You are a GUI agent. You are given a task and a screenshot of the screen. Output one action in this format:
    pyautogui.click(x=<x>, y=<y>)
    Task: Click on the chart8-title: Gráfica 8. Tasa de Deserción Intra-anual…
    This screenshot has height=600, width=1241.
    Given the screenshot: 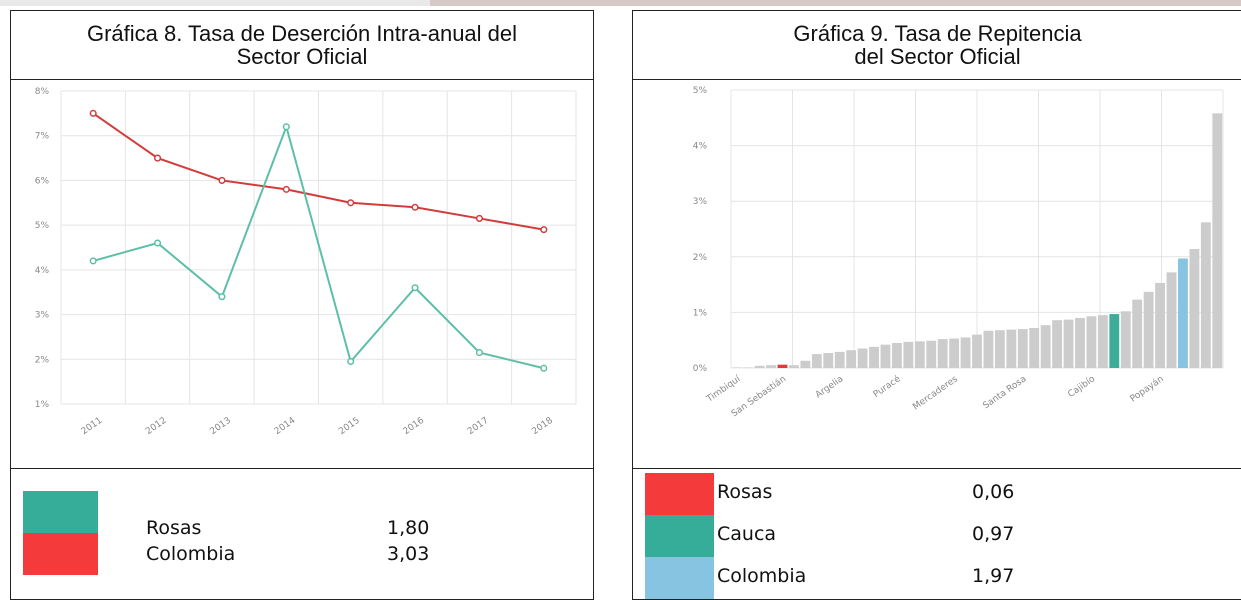 What is the action you would take?
    pyautogui.click(x=302, y=45)
    